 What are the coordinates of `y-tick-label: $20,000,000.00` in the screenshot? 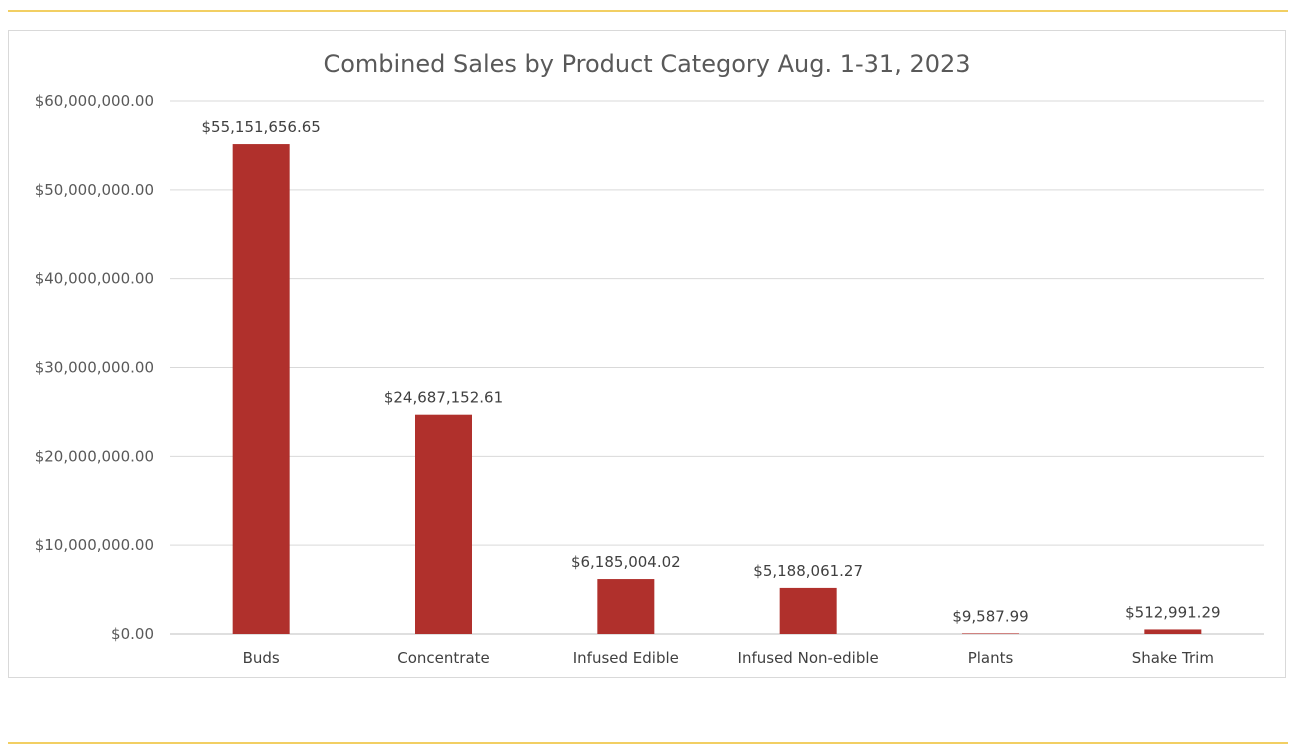 It's located at (94, 456).